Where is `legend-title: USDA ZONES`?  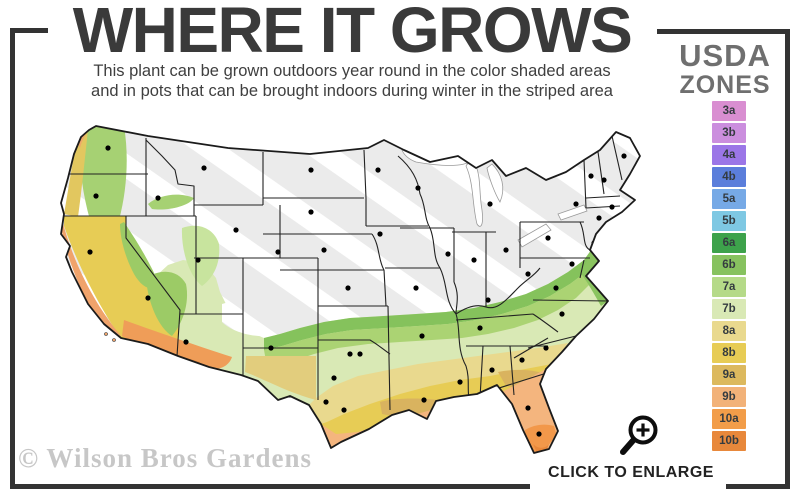
legend-title: USDA ZONES is located at coordinates (725, 68).